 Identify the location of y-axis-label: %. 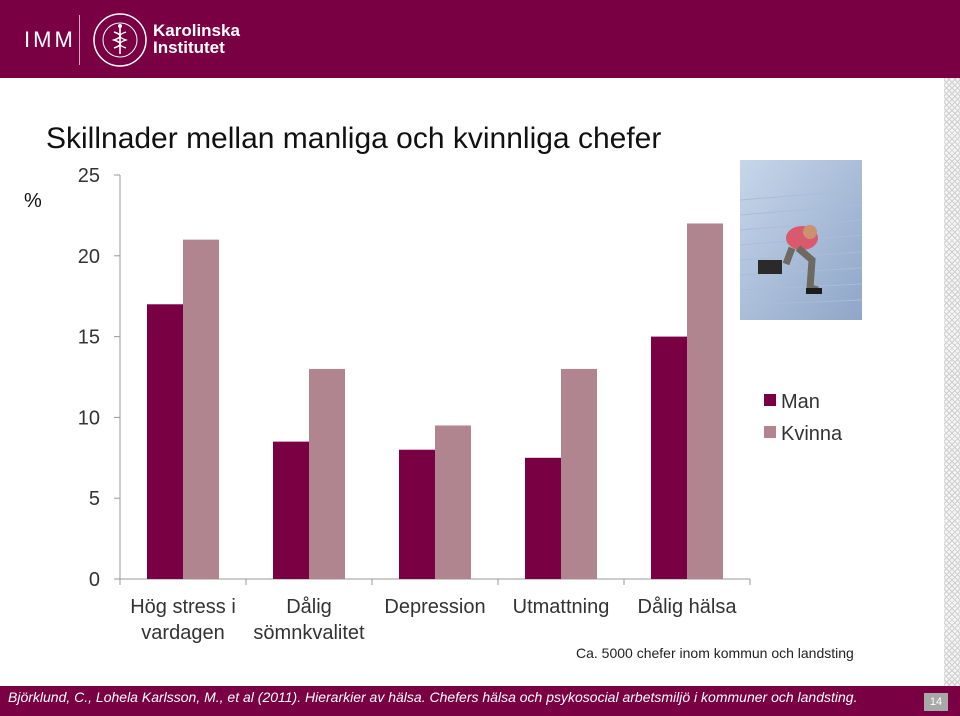
(33, 201).